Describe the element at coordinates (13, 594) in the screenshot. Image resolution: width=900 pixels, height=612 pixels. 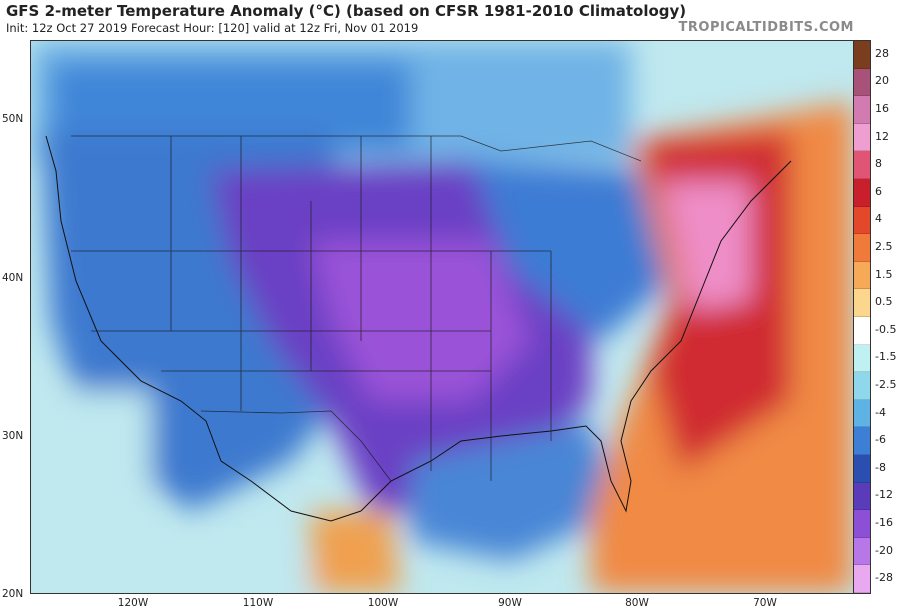
I see `lat-label-20n: 20N` at that location.